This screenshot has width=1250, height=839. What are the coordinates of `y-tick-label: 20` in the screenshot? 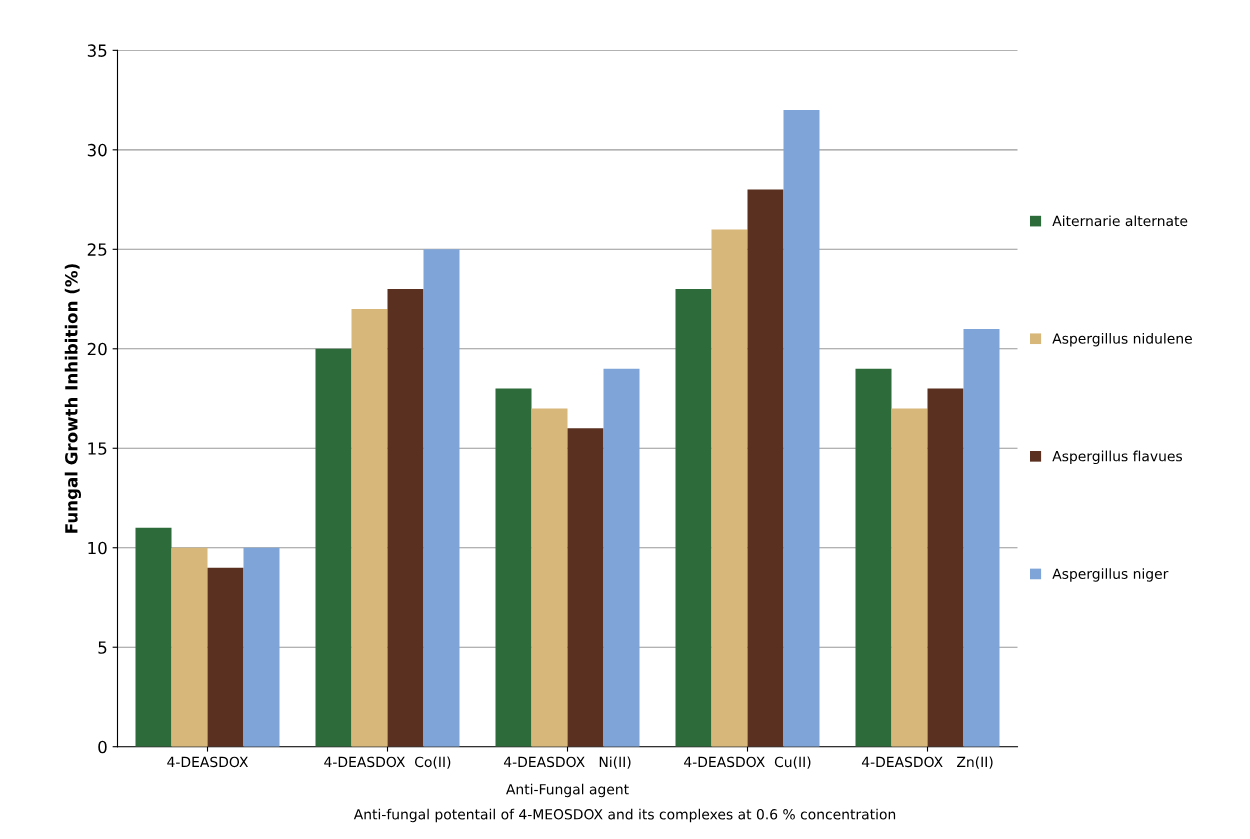 It's located at (97, 349).